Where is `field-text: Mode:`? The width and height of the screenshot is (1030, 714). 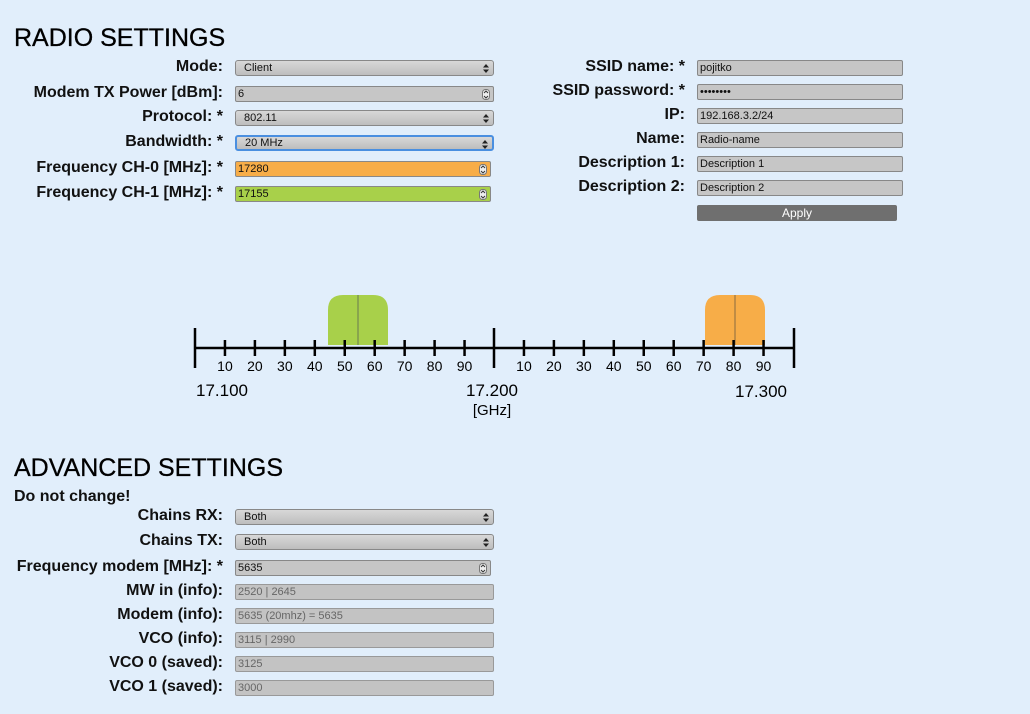
field-text: Mode: is located at coordinates (199, 66).